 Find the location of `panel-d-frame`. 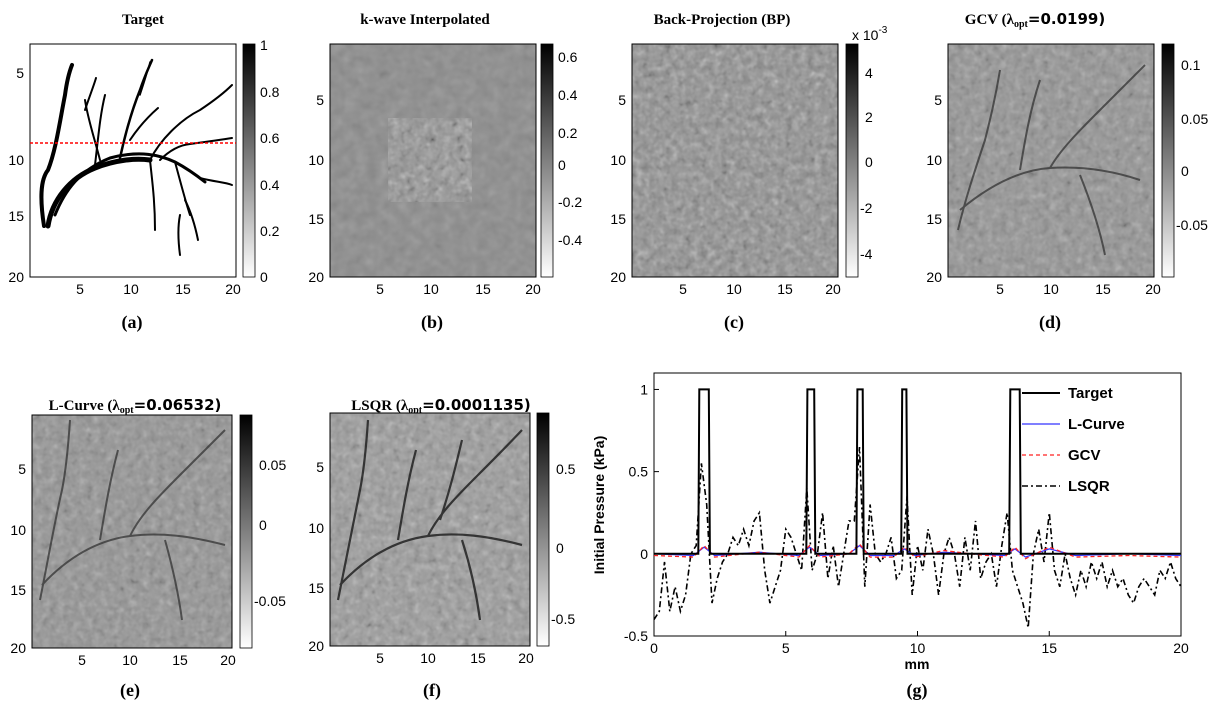

panel-d-frame is located at coordinates (1051, 160).